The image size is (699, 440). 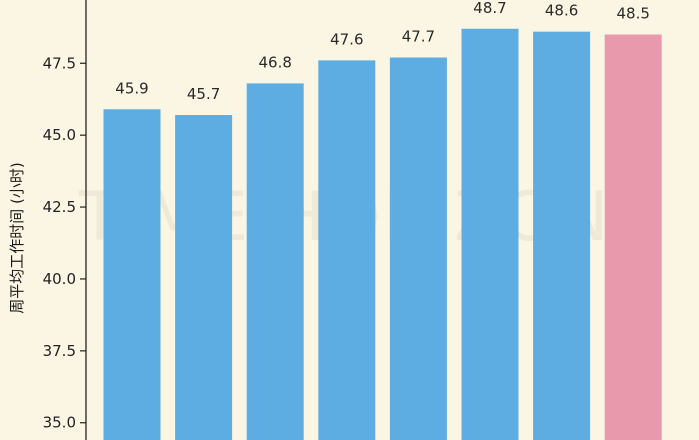 I want to click on bar-value-label: 46.8, so click(x=274, y=62).